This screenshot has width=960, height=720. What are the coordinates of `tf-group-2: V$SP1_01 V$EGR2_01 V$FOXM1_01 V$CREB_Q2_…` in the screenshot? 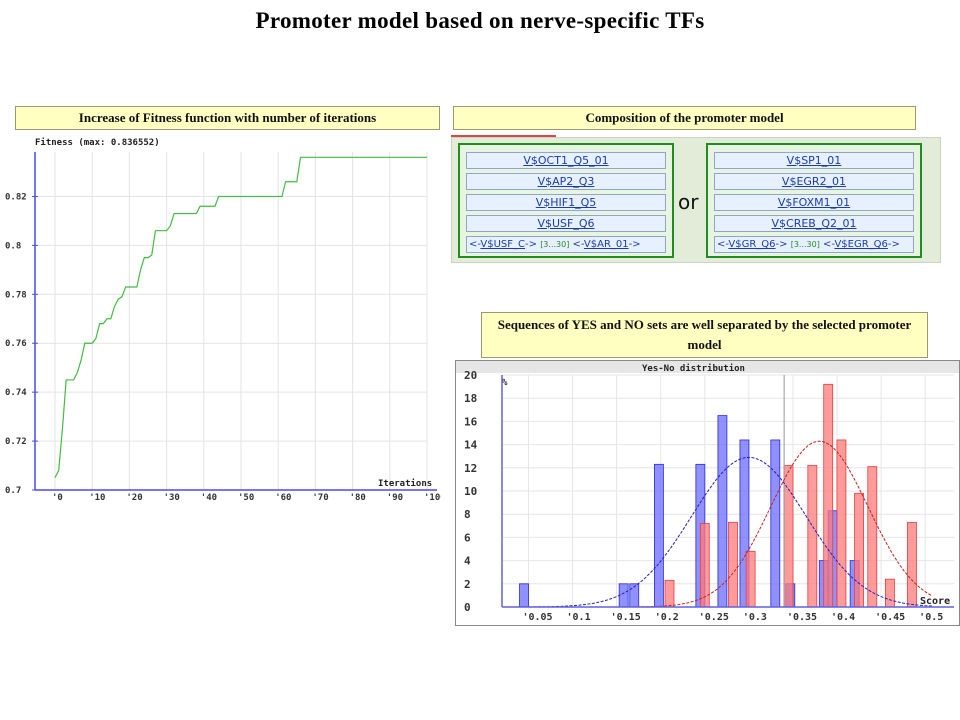 It's located at (814, 200).